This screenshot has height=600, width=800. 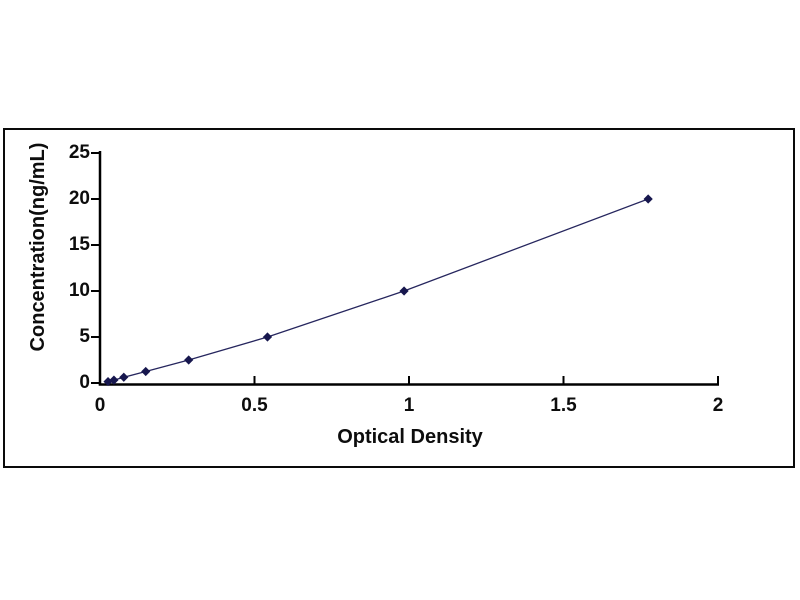 What do you see at coordinates (79, 290) in the screenshot?
I see `y-tick-label: 10` at bounding box center [79, 290].